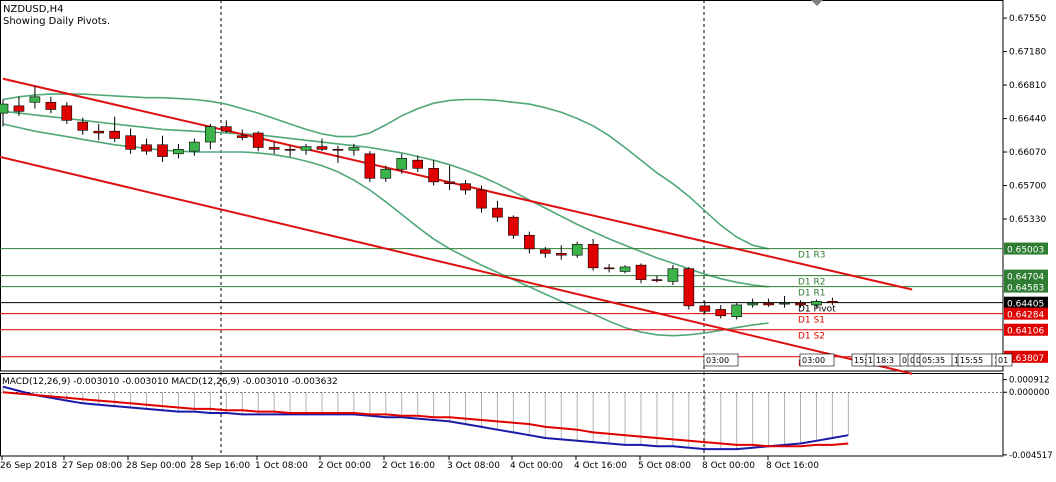 This screenshot has width=1056, height=482. What do you see at coordinates (888, 360) in the screenshot?
I see `time-tag: 18:3` at bounding box center [888, 360].